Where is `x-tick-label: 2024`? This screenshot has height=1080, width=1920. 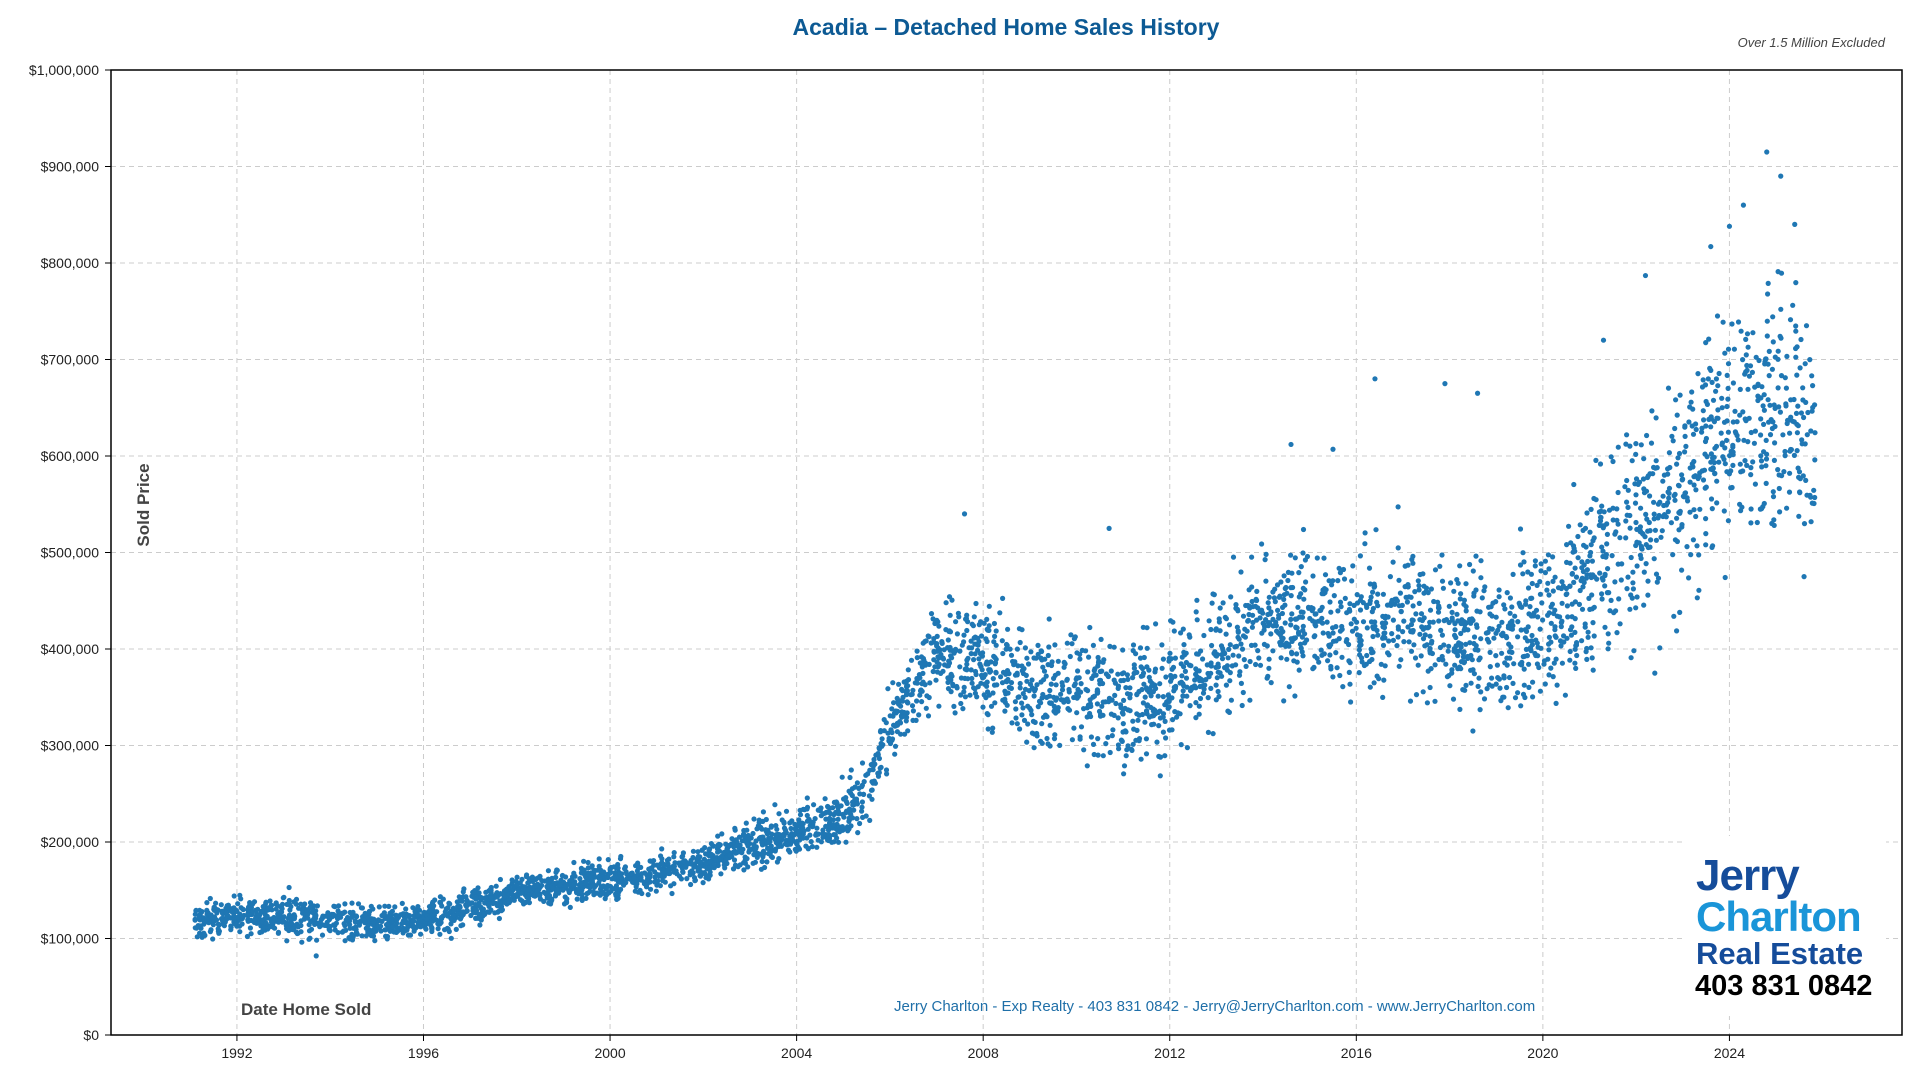
x-tick-label: 2024 is located at coordinates (1729, 1053).